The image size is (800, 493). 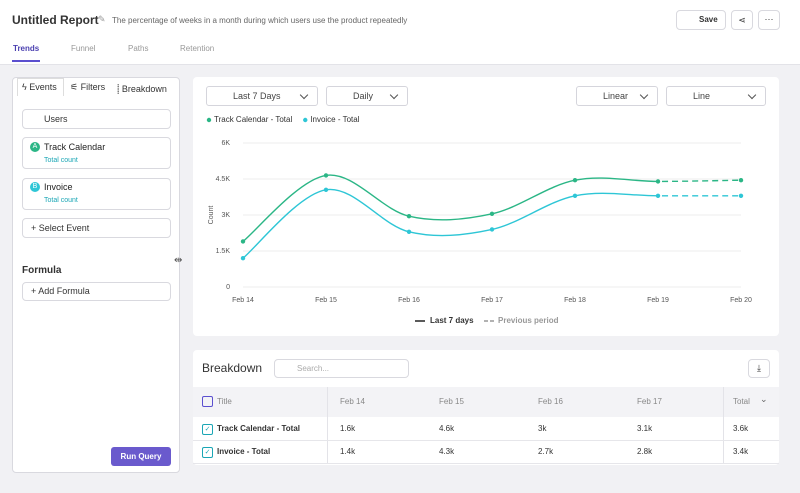 I want to click on report-title: Untitled Report, so click(x=55, y=20).